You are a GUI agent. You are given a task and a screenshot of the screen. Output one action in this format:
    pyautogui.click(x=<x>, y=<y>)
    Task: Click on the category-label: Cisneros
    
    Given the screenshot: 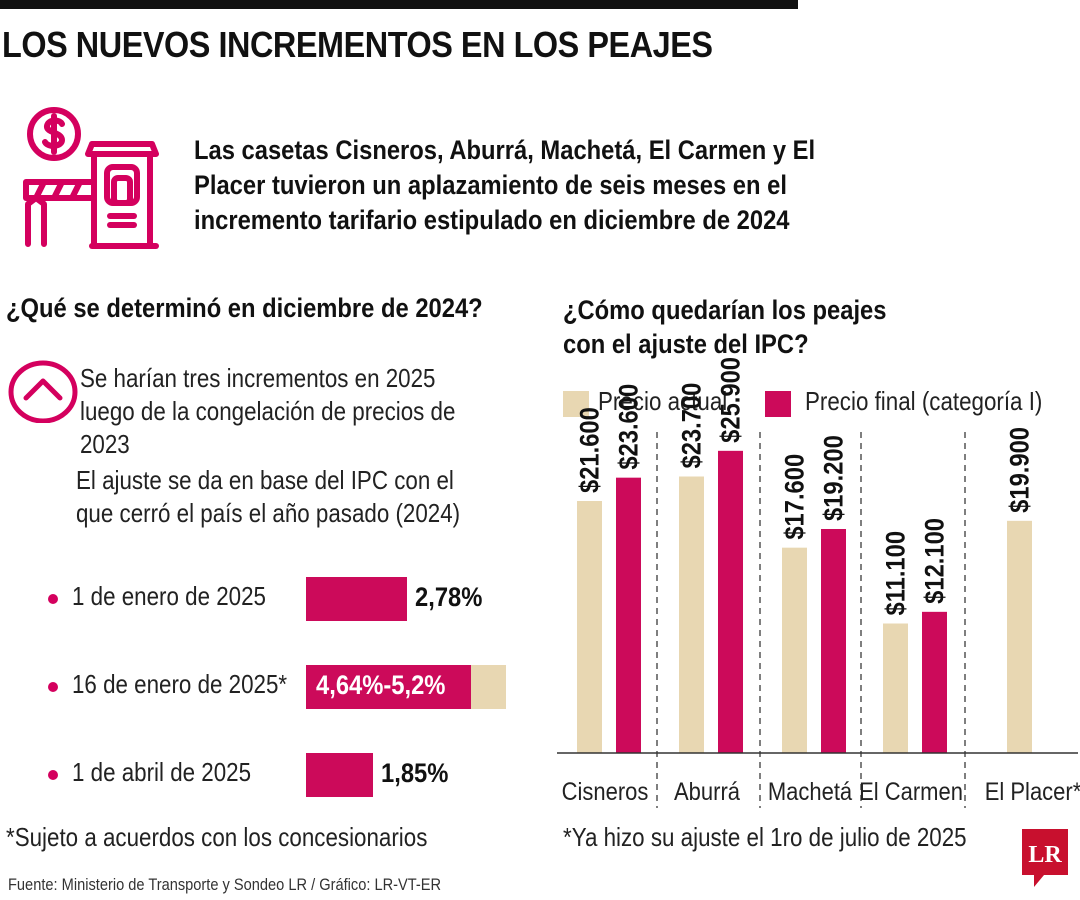 What is the action you would take?
    pyautogui.click(x=605, y=792)
    